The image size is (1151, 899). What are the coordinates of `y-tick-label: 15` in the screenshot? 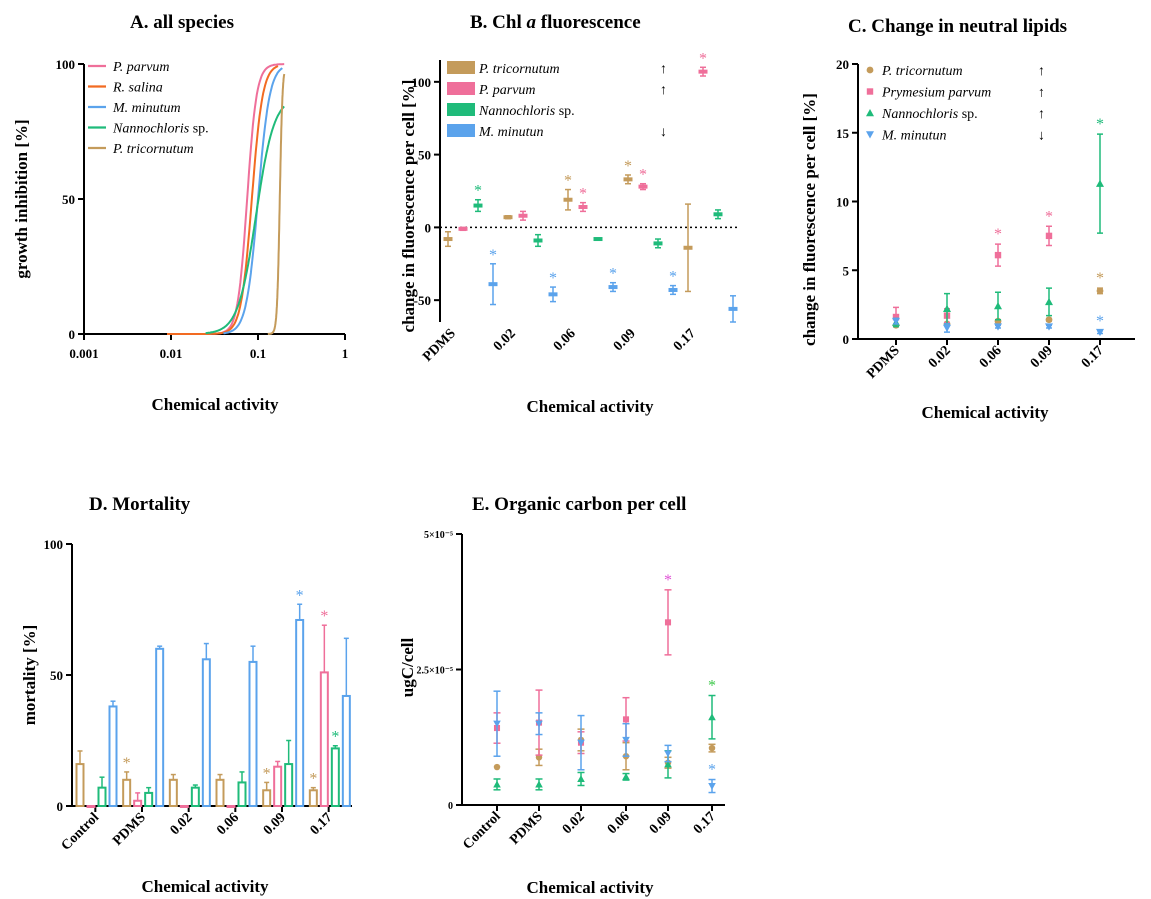 It's located at (843, 133).